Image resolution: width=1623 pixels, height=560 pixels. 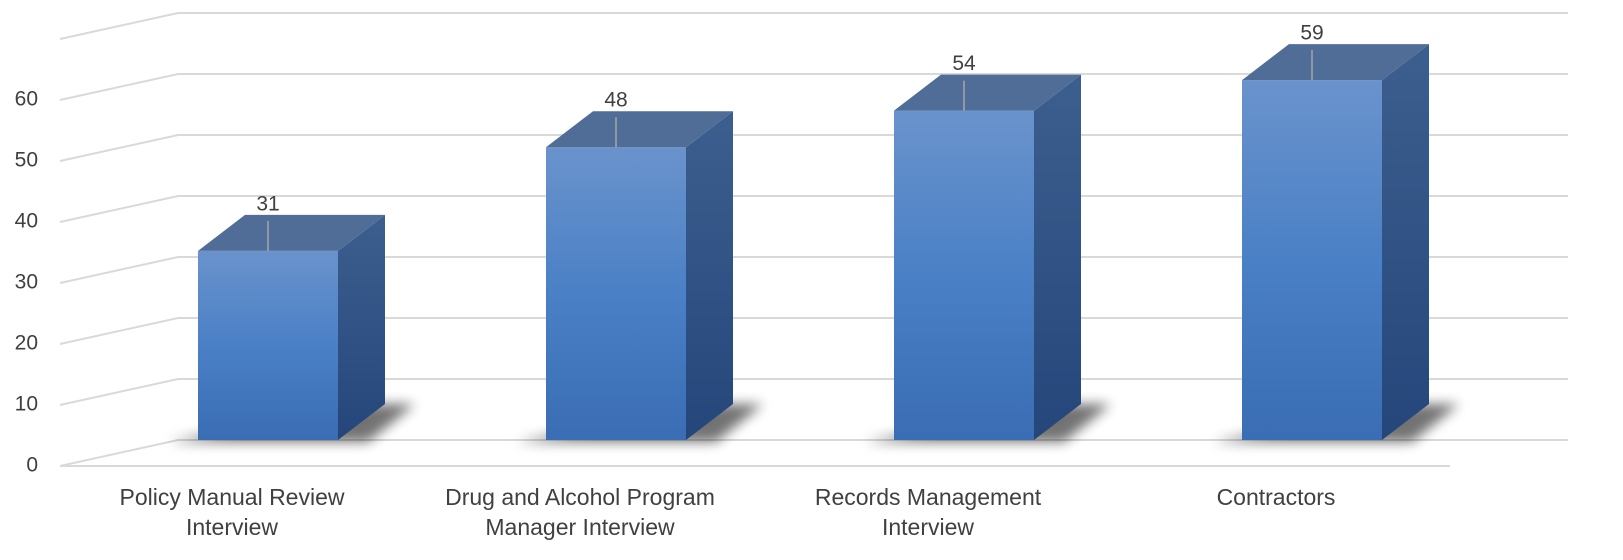 I want to click on y-tick-label: 50, so click(x=26, y=160).